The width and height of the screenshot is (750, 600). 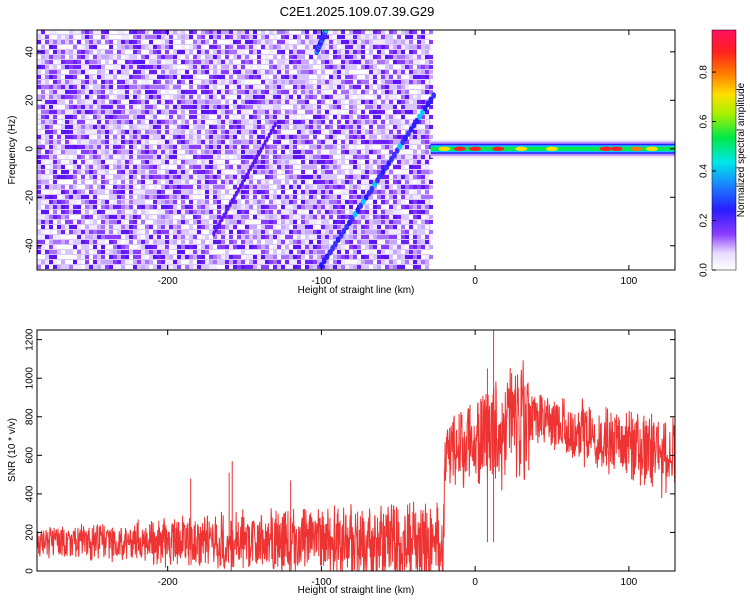 I want to click on slanted-signal-point, so click(x=358, y=210).